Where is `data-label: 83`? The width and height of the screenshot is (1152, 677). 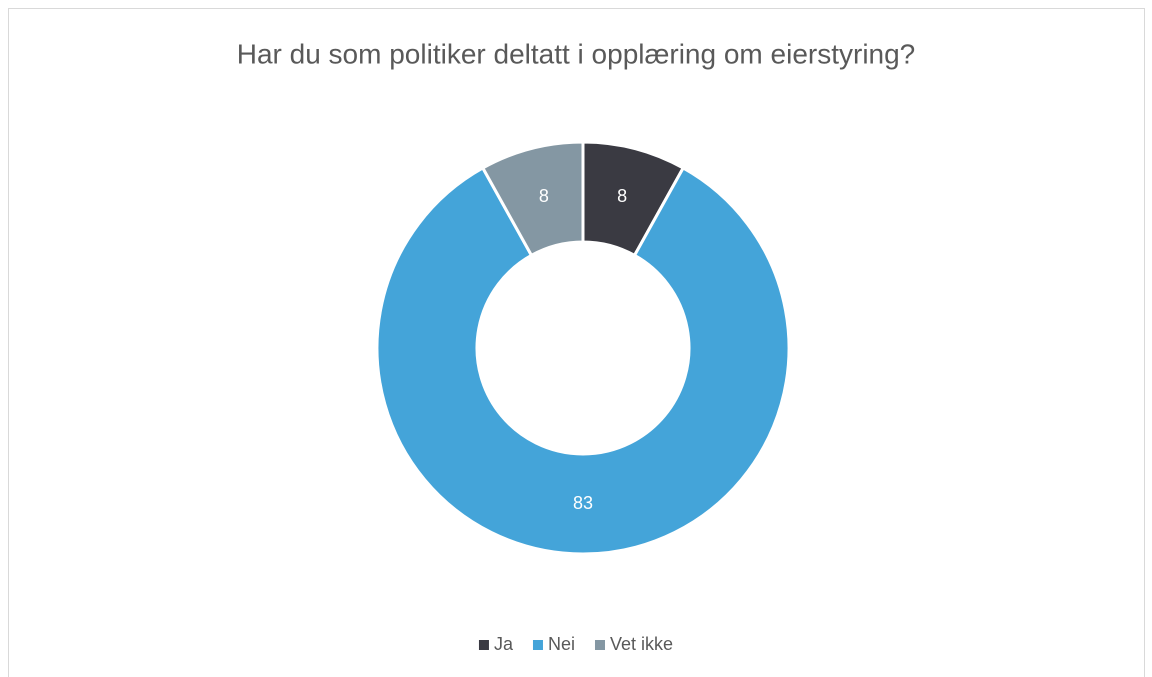
data-label: 83 is located at coordinates (583, 503).